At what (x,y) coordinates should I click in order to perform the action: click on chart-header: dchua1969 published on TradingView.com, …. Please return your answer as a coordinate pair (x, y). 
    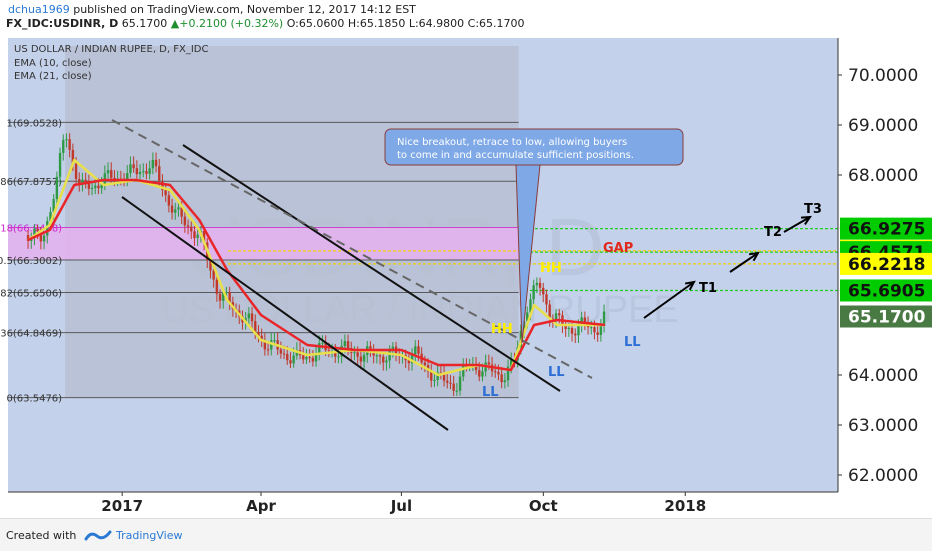
    Looking at the image, I should click on (466, 17).